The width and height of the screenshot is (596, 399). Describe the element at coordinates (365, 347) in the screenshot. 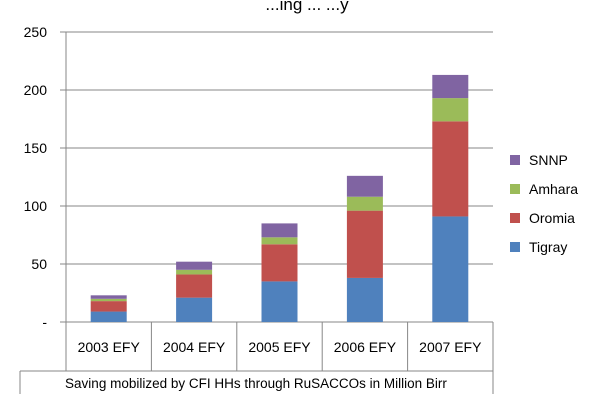

I see `x-category-label: 2006 EFY` at that location.